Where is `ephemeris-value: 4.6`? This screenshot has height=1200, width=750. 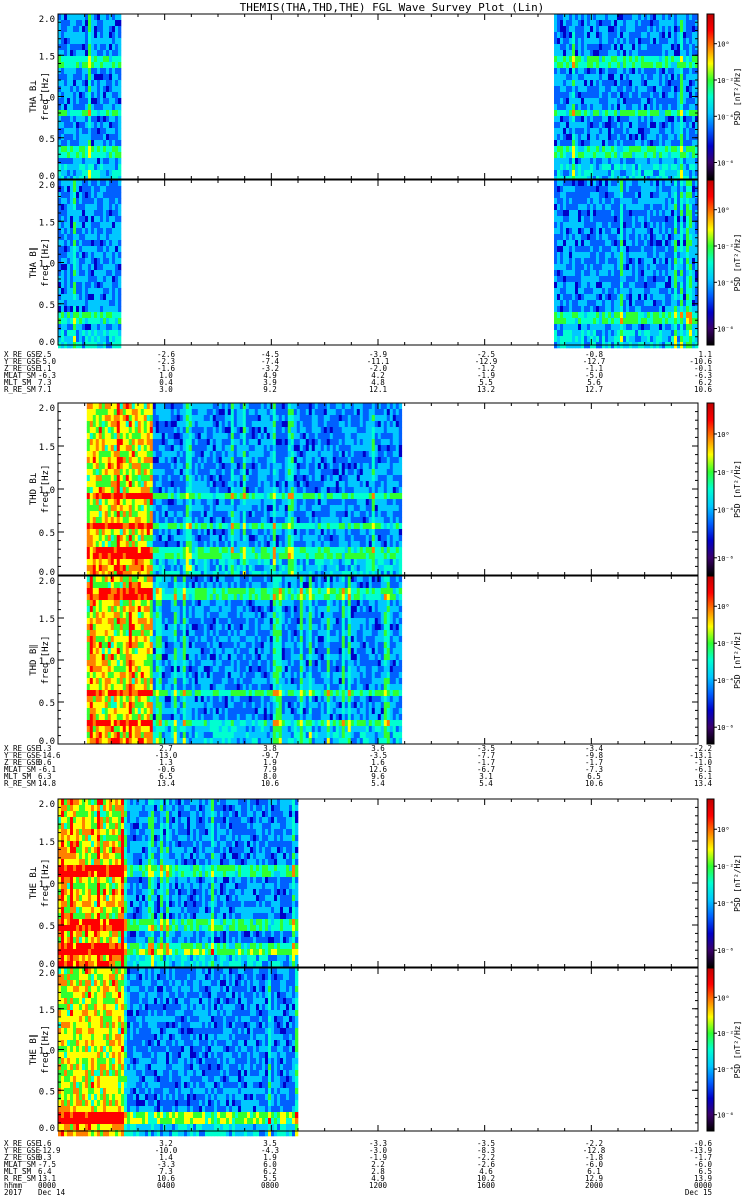
ephemeris-value: 4.6 is located at coordinates (486, 1171).